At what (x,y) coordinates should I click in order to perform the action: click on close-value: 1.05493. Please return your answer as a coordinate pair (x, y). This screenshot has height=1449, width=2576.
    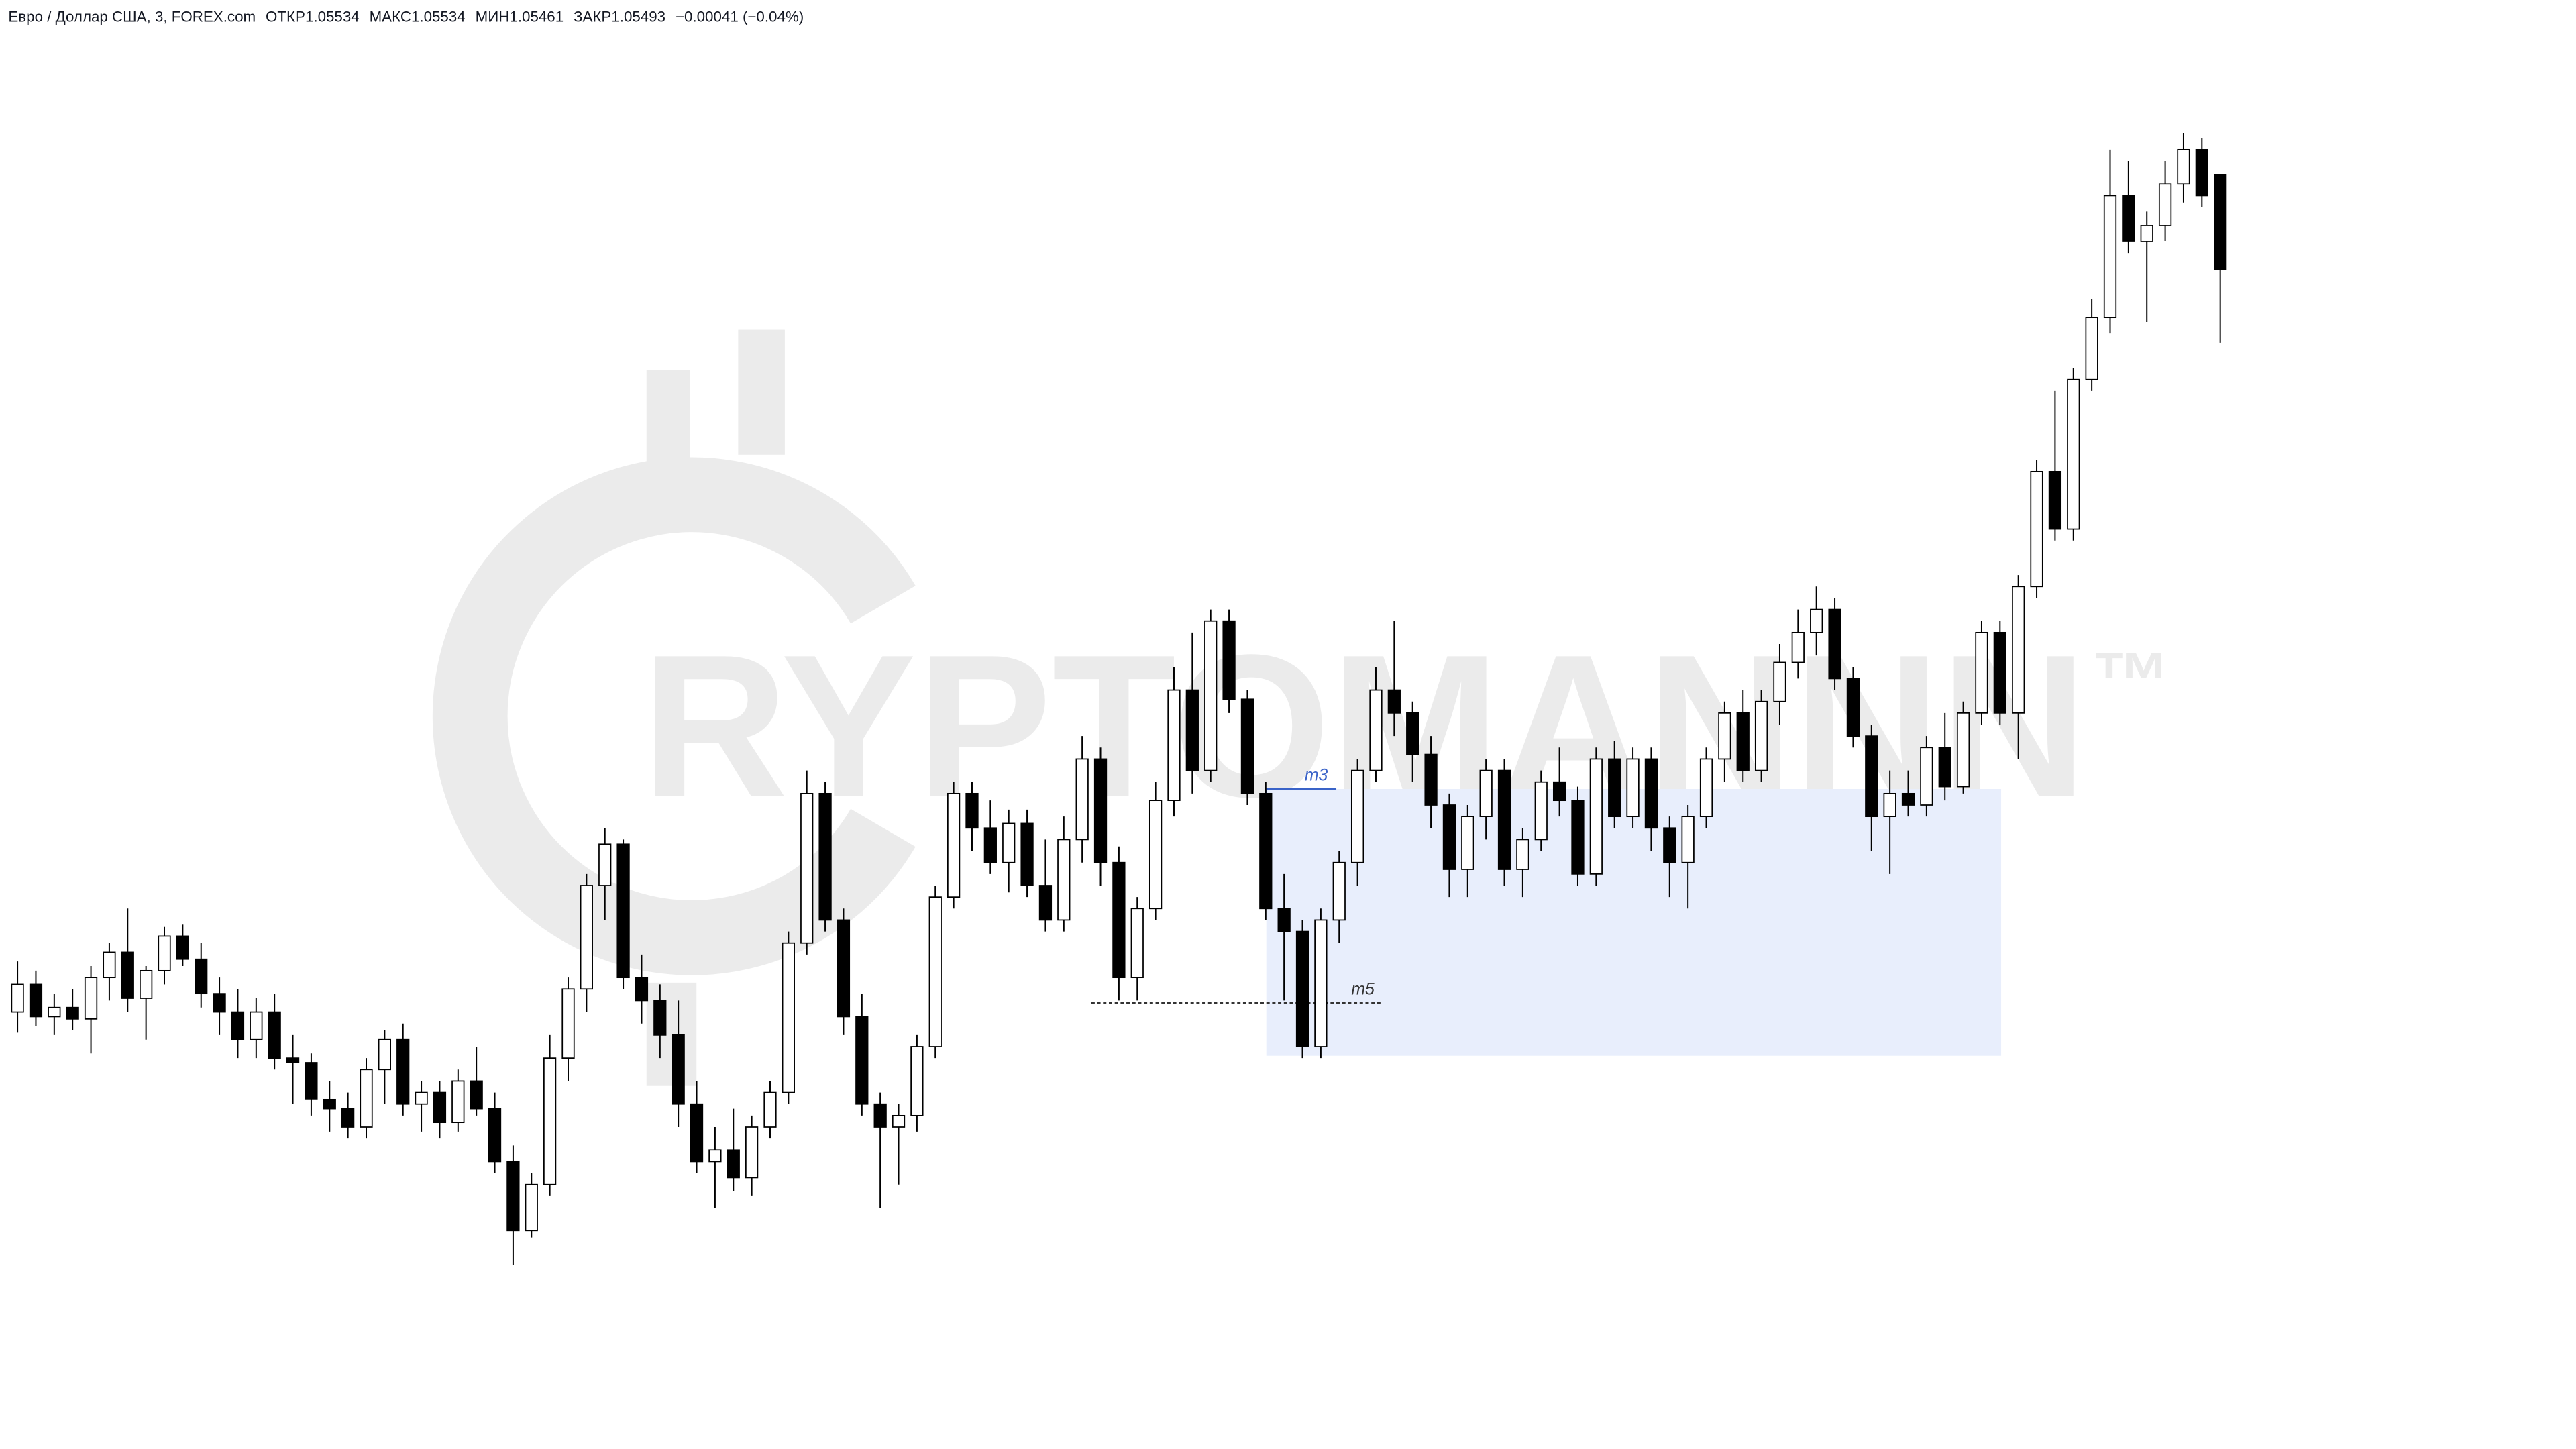
    Looking at the image, I should click on (638, 16).